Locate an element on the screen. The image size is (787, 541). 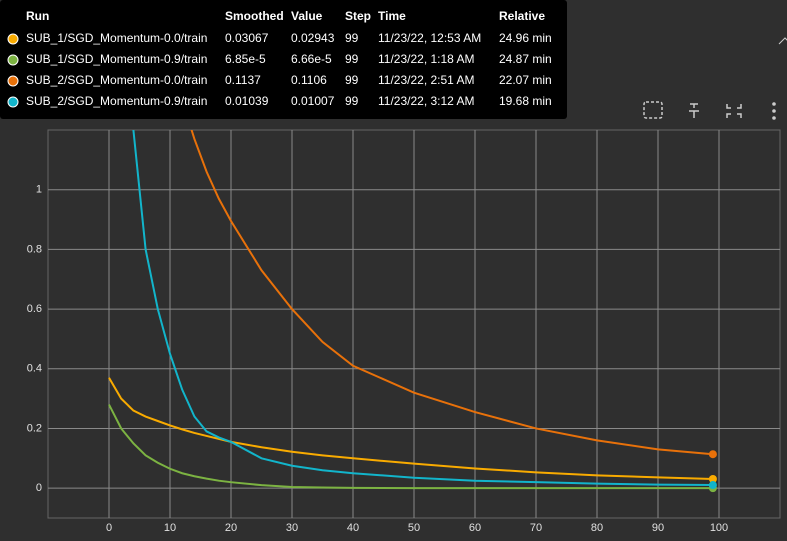
x-tick-label: 40 is located at coordinates (353, 528).